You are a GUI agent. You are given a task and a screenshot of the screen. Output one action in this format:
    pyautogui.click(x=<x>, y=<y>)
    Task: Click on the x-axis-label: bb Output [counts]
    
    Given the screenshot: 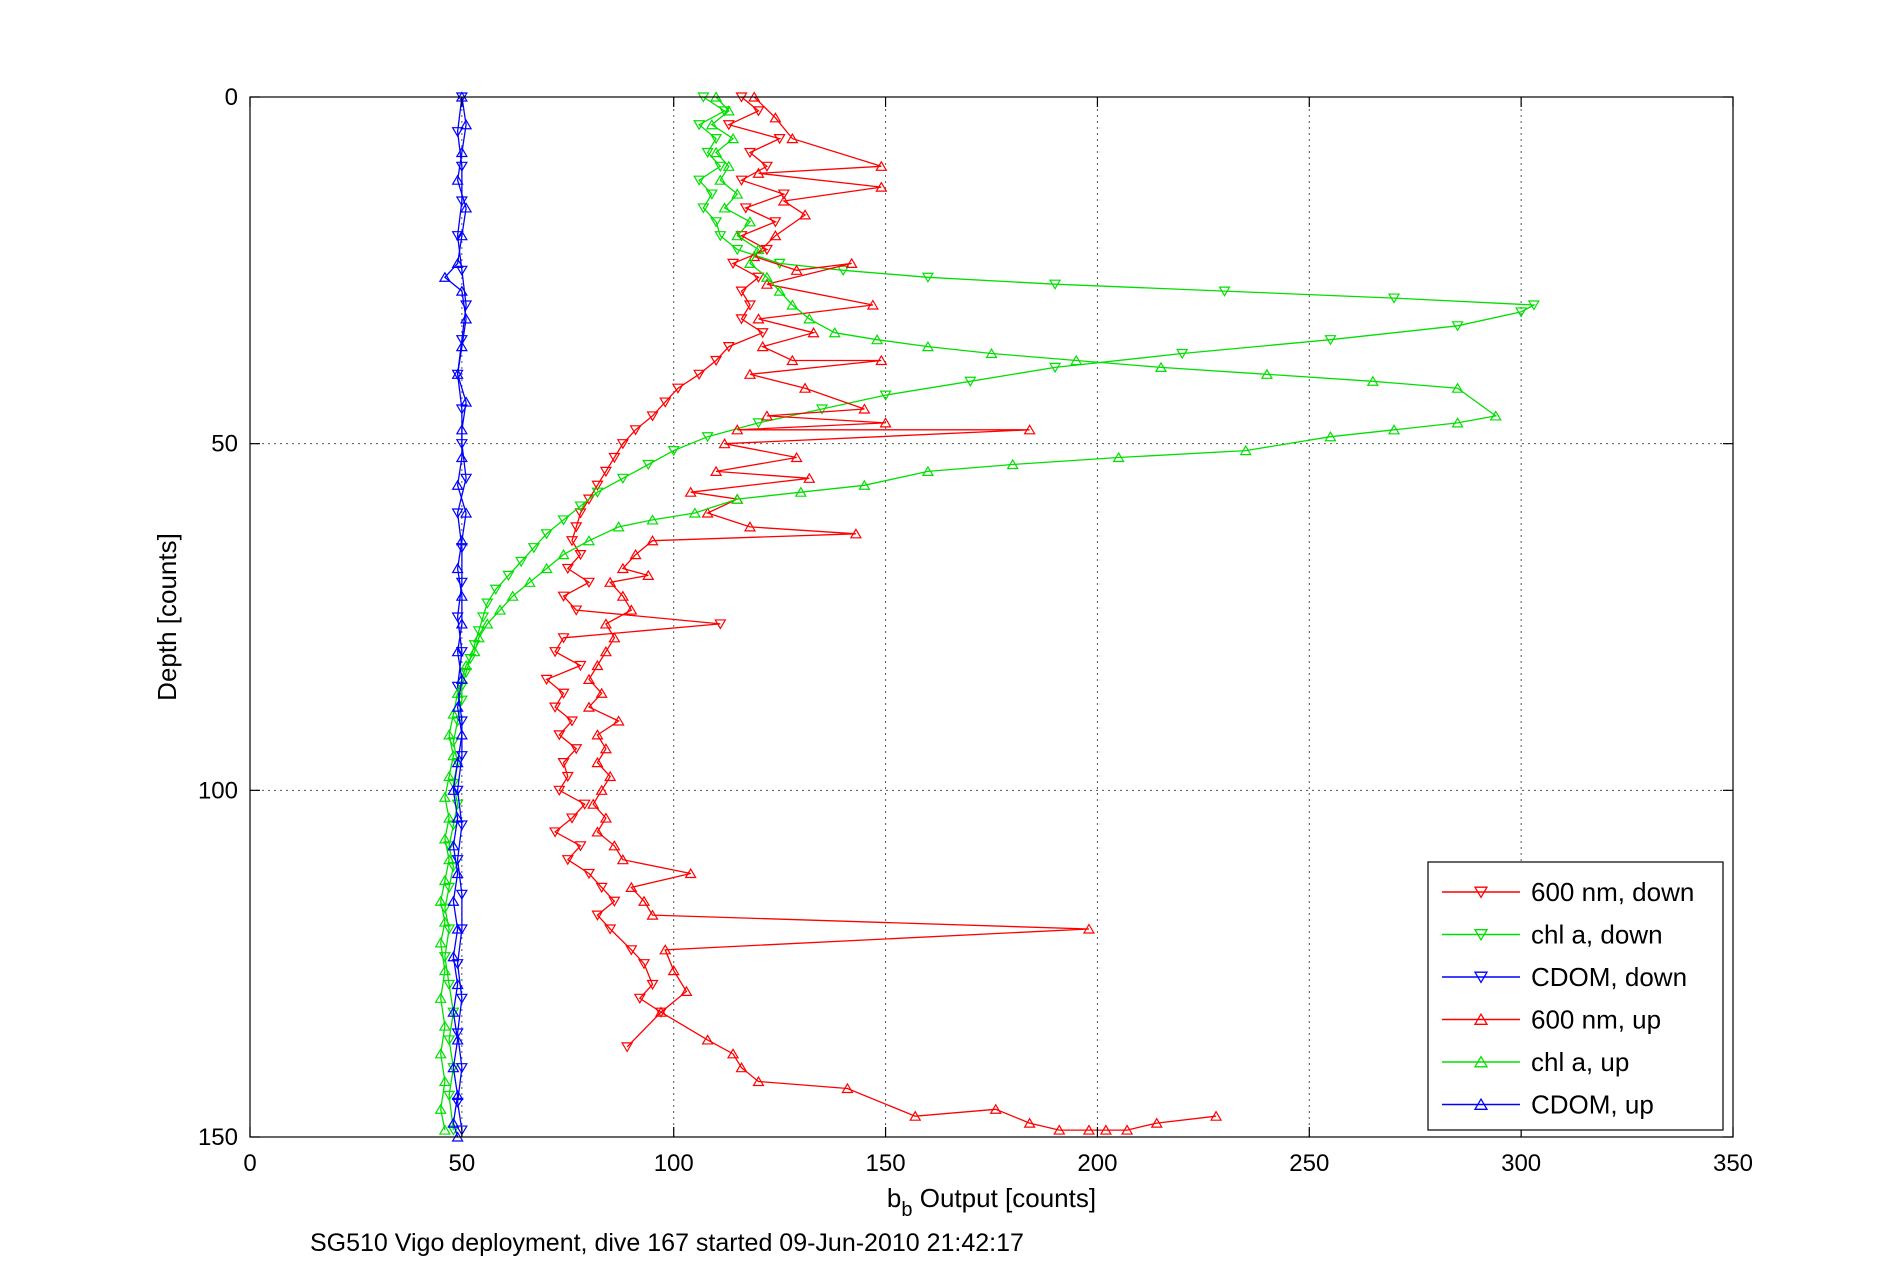 What is the action you would take?
    pyautogui.click(x=991, y=1202)
    